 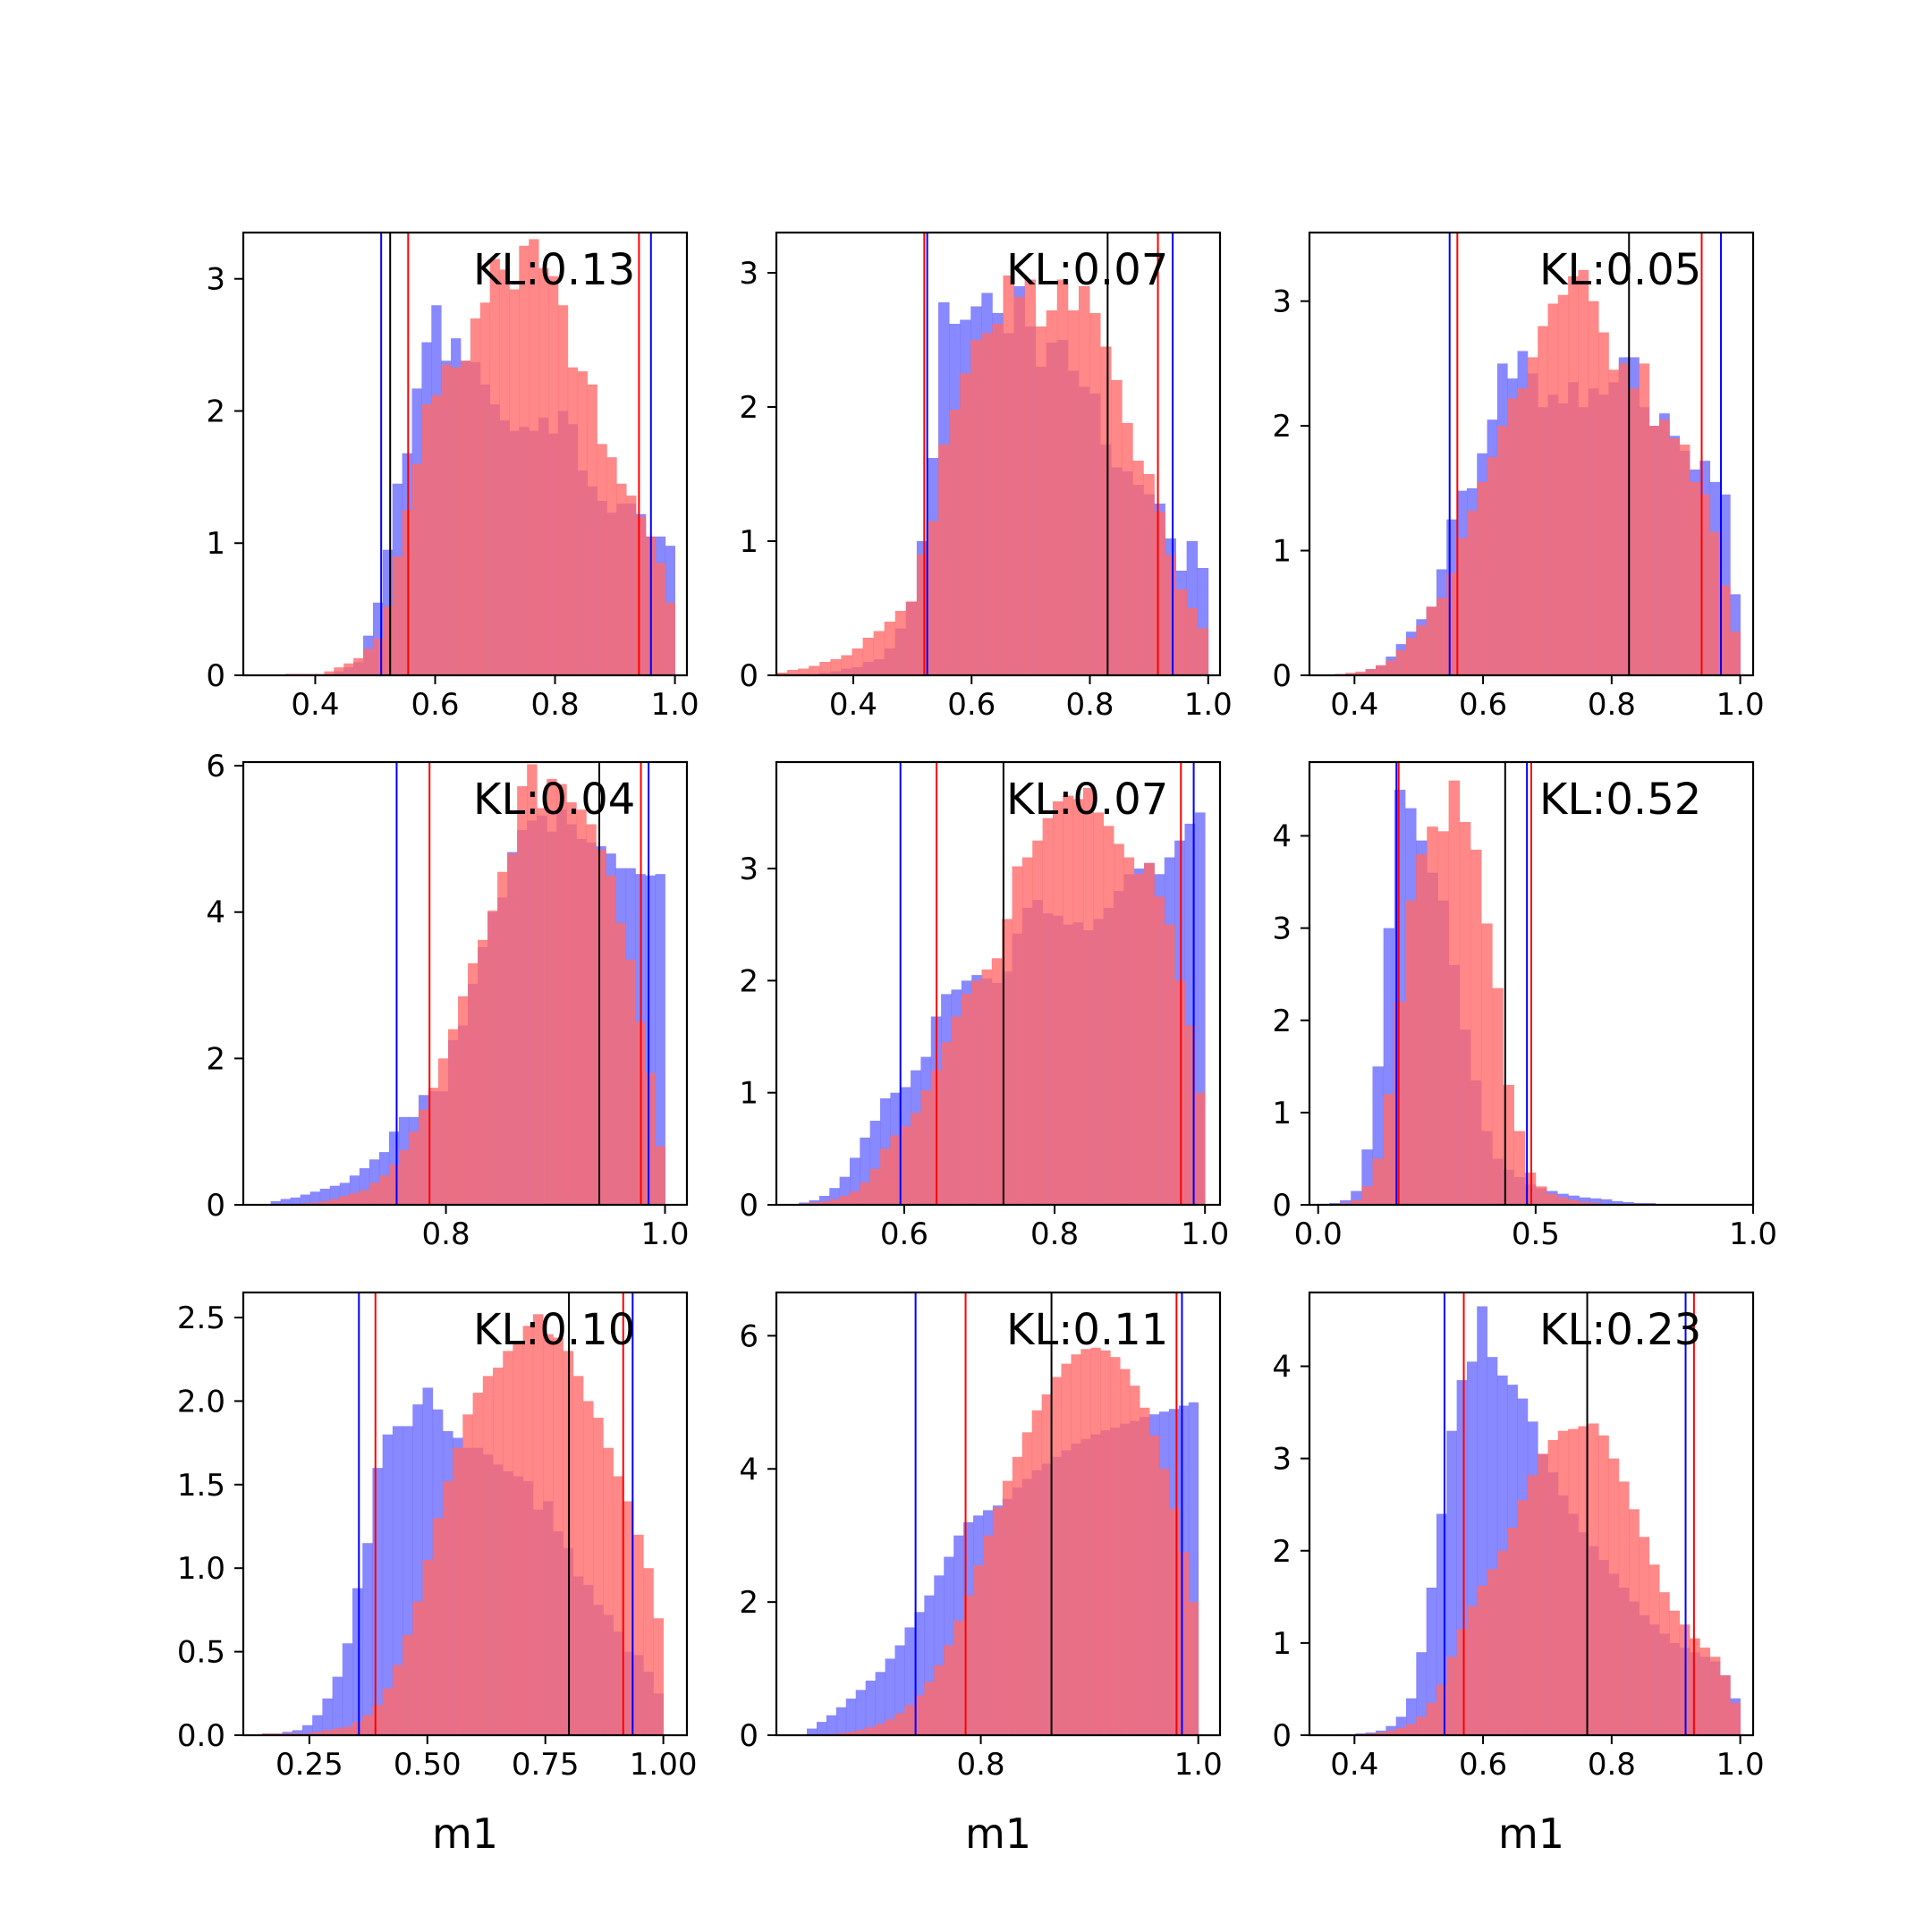 I want to click on subplot-9: 0.4 0.6 0.8 1.0 0 1 2 3 4 KL:0.23 m1, so click(x=1518, y=1574).